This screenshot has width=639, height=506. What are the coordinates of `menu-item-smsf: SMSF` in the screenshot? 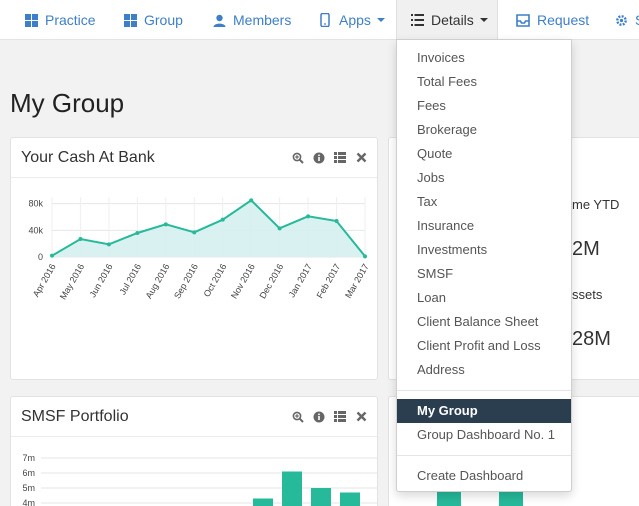 It's located at (435, 273).